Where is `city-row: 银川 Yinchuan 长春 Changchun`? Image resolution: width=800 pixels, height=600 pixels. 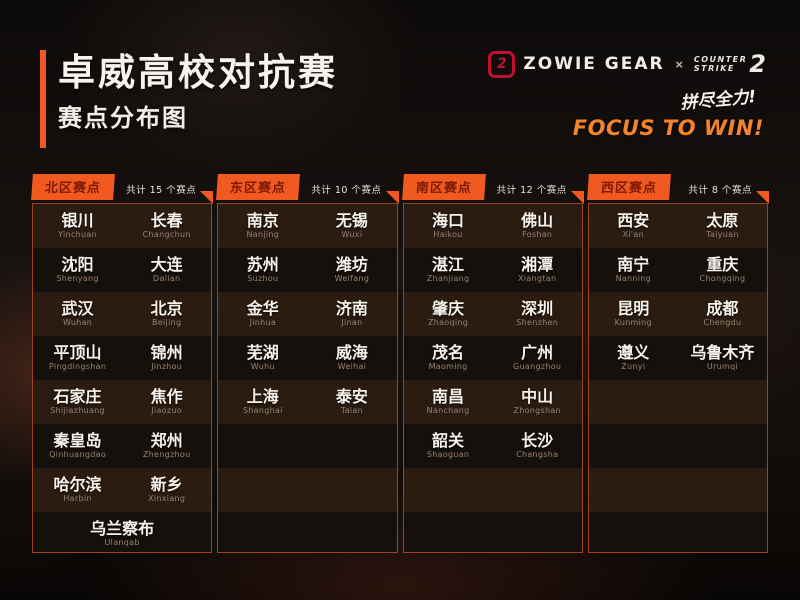 city-row: 银川 Yinchuan 长春 Changchun is located at coordinates (122, 226).